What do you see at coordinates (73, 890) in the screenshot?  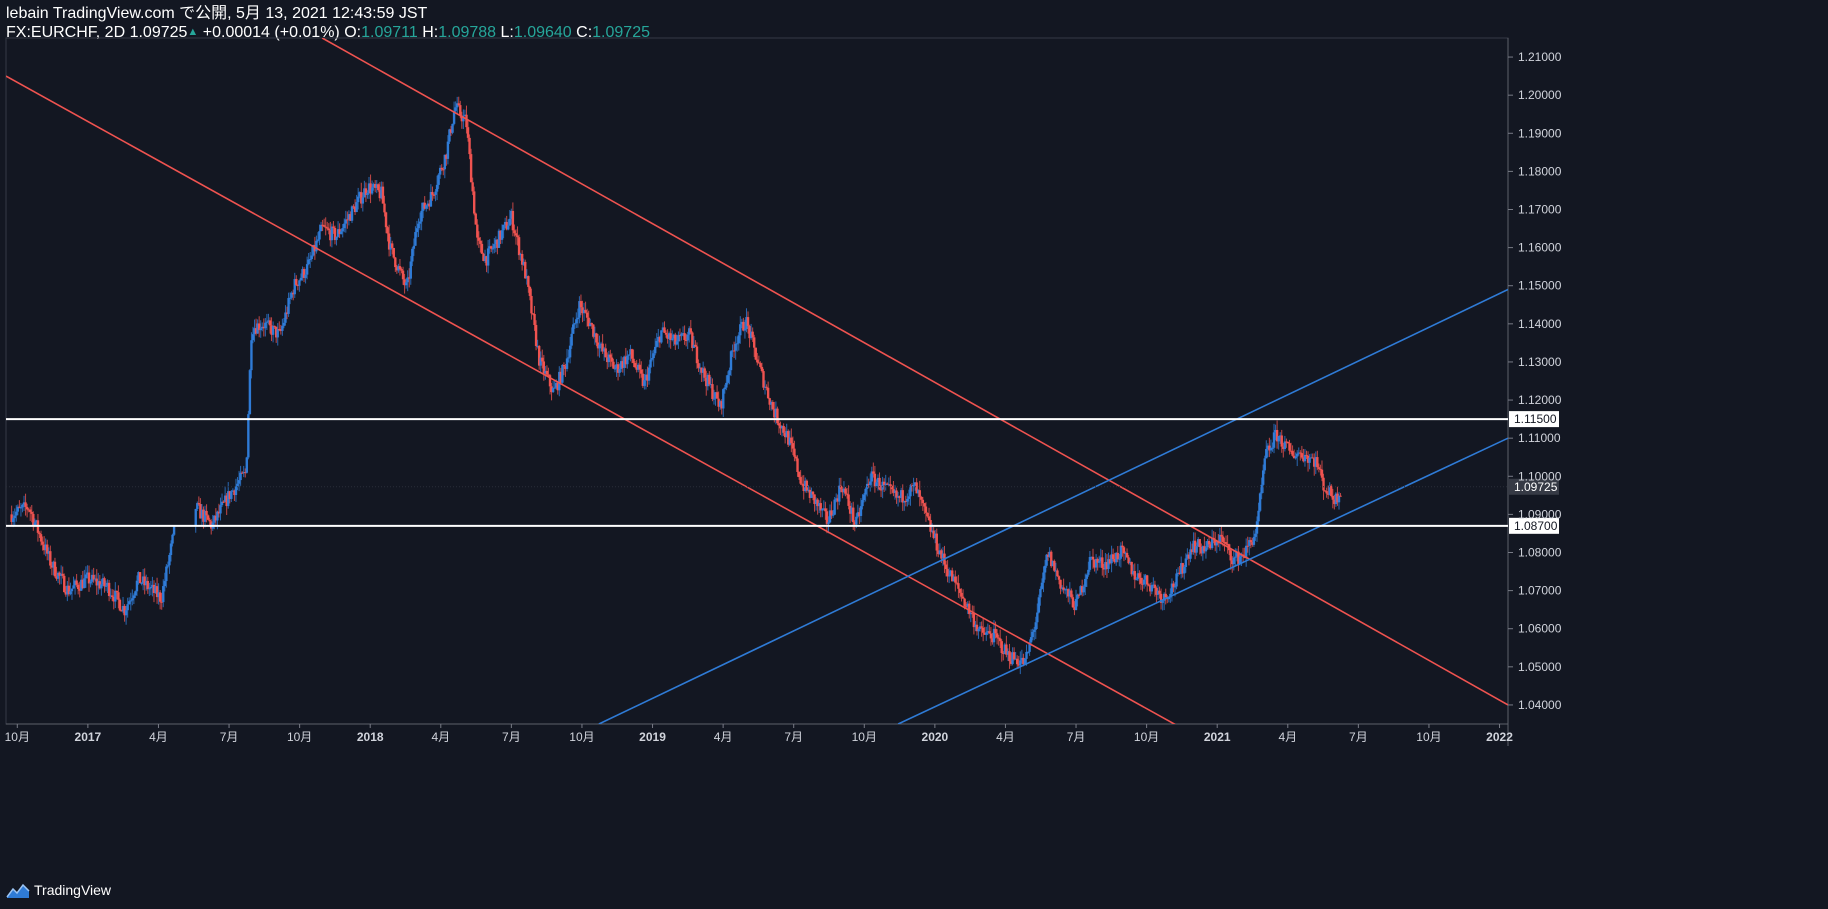 I see `brand-name: TradingView` at bounding box center [73, 890].